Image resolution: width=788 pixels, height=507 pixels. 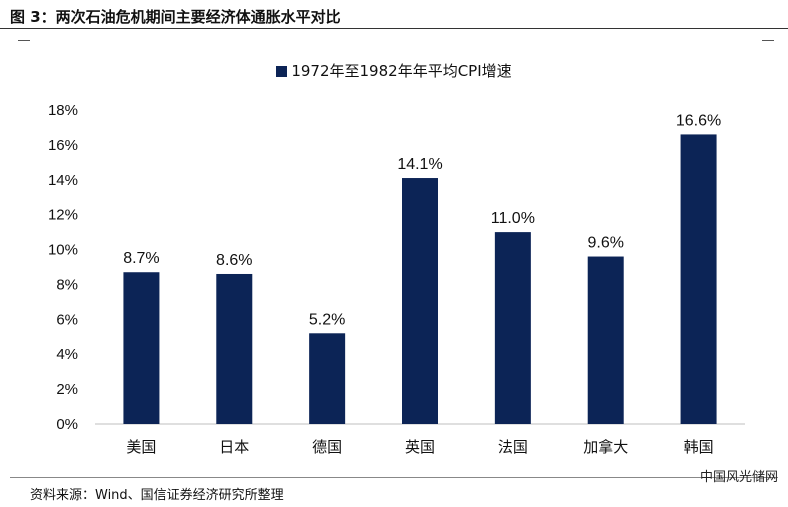 What do you see at coordinates (419, 164) in the screenshot?
I see `data-label: 14.1%` at bounding box center [419, 164].